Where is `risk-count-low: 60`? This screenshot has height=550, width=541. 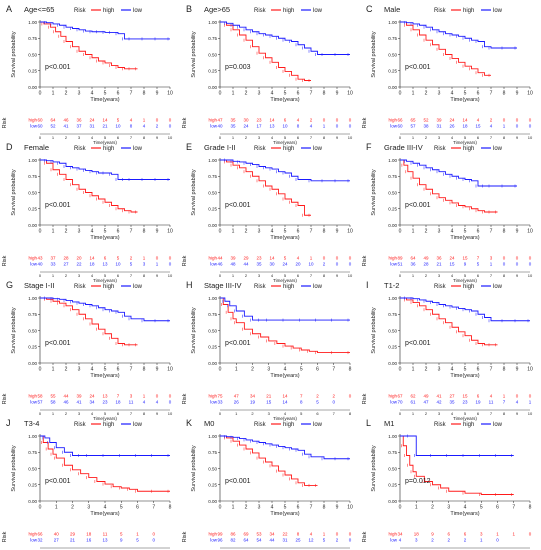
risk-count-low: 60 is located at coordinates (400, 126).